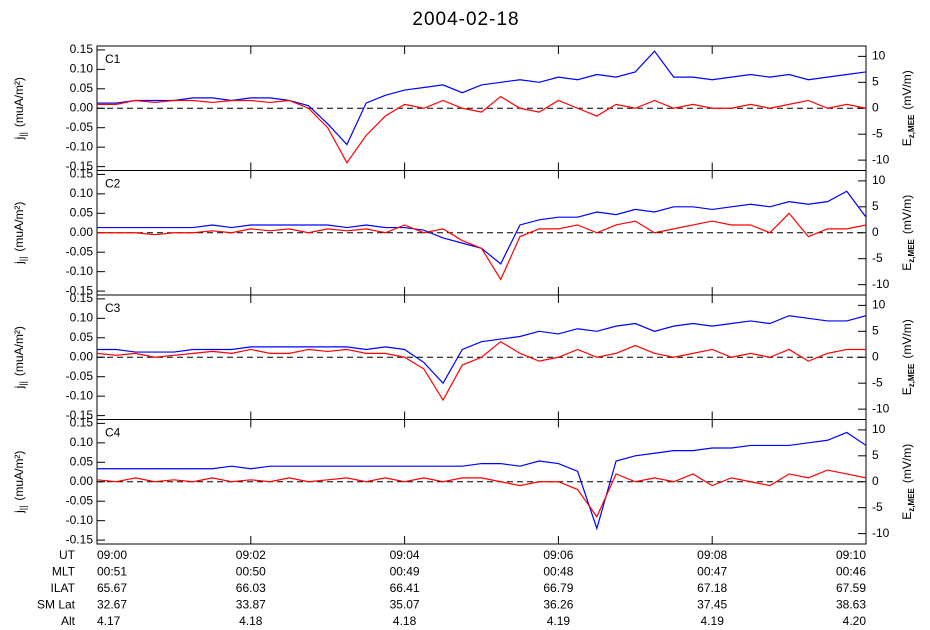  What do you see at coordinates (112, 605) in the screenshot?
I see `ephemeris-value: 32.67` at bounding box center [112, 605].